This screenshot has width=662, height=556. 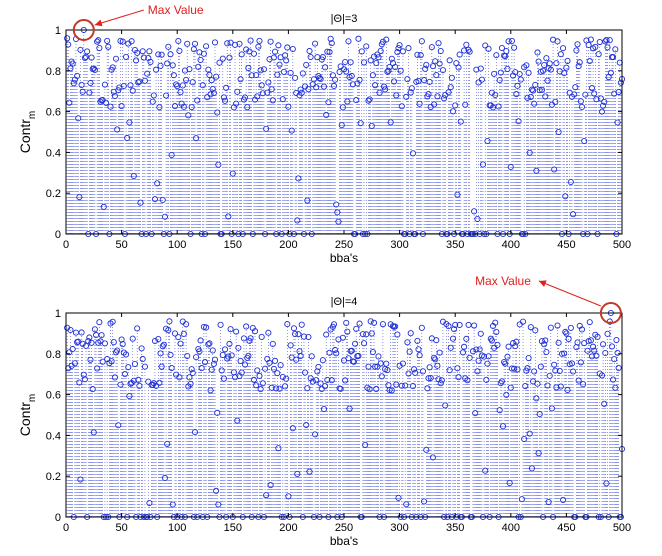 What do you see at coordinates (455, 528) in the screenshot?
I see `x-tick-label: 350` at bounding box center [455, 528].